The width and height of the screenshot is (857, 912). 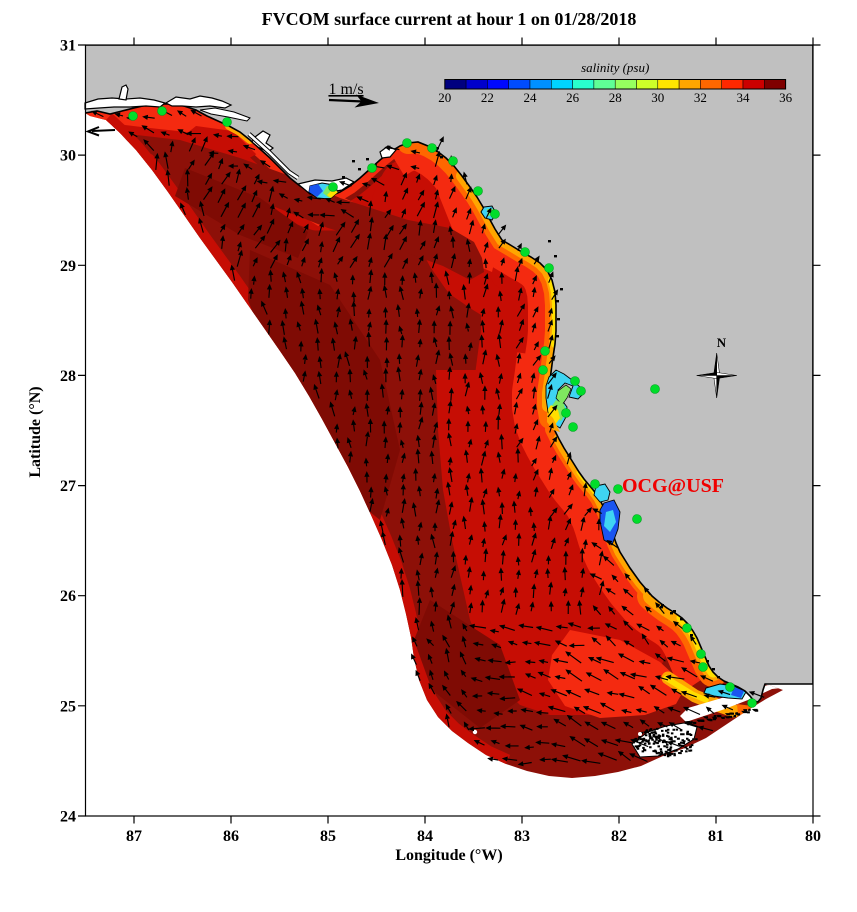 What do you see at coordinates (231, 836) in the screenshot?
I see `svg-text: 86` at bounding box center [231, 836].